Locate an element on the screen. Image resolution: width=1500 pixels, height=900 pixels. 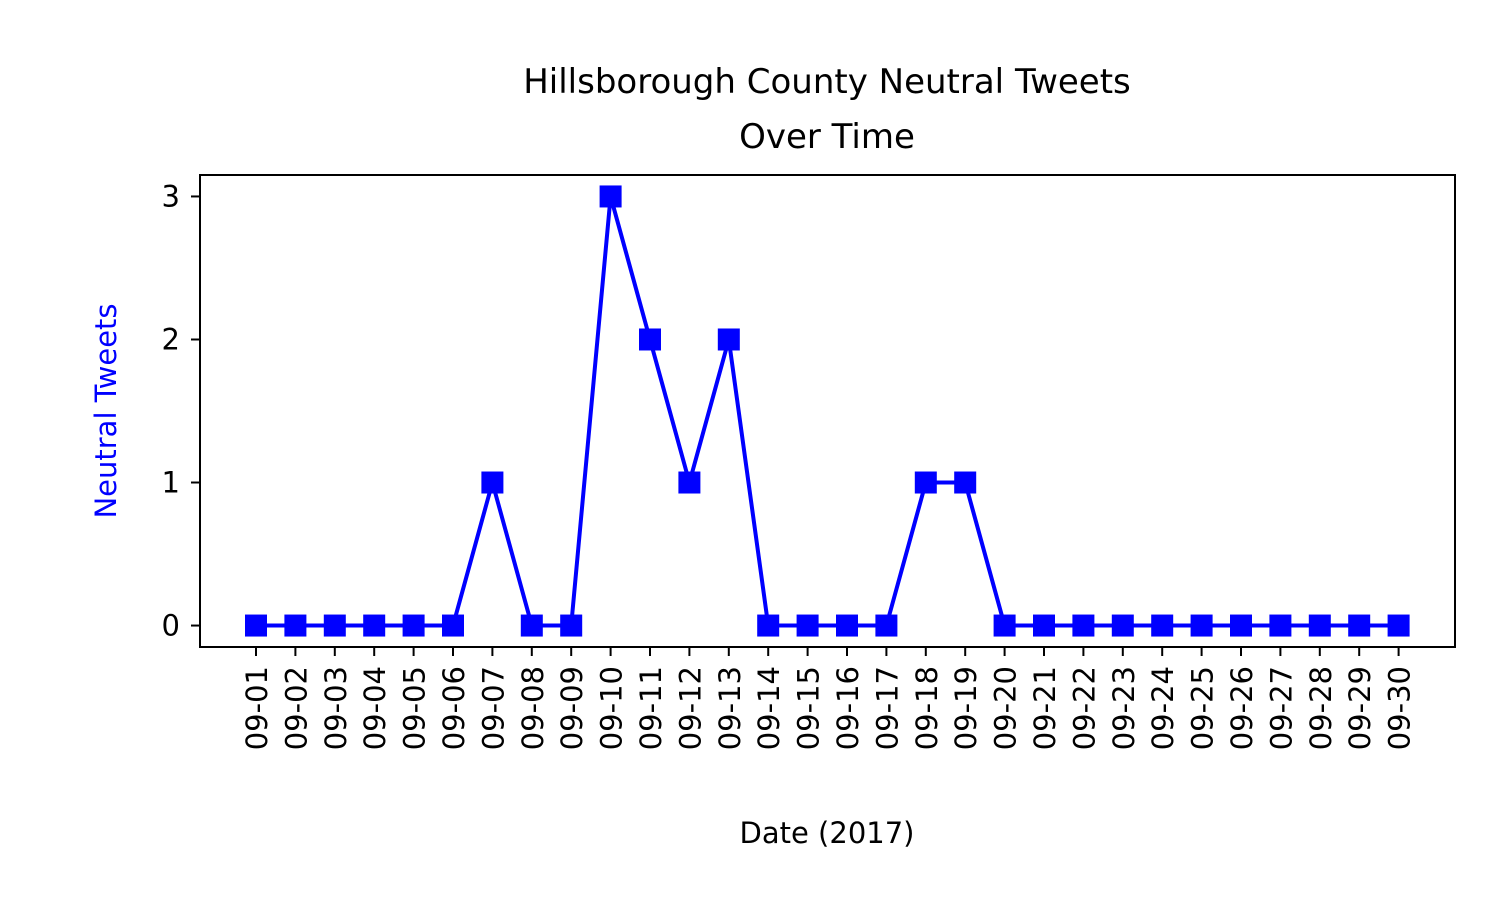
x-tick-label: 09-08 is located at coordinates (533, 708).